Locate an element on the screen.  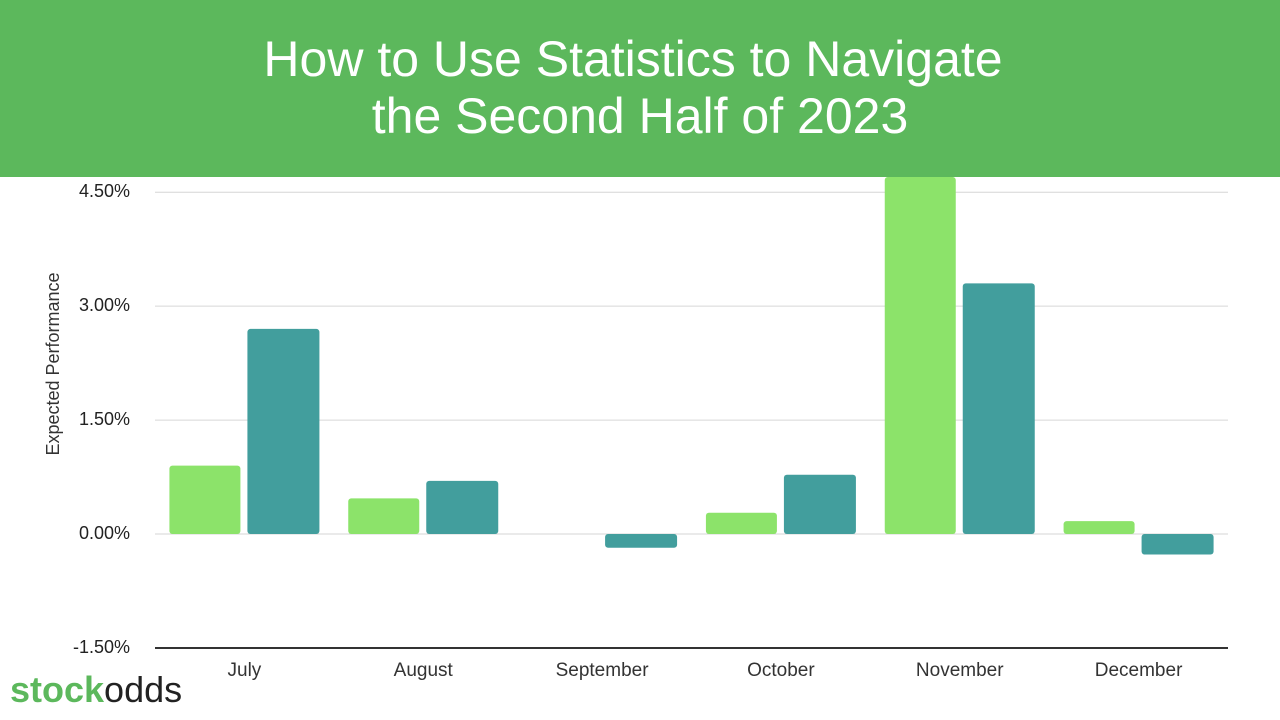
x-tick-label: July is located at coordinates (245, 670).